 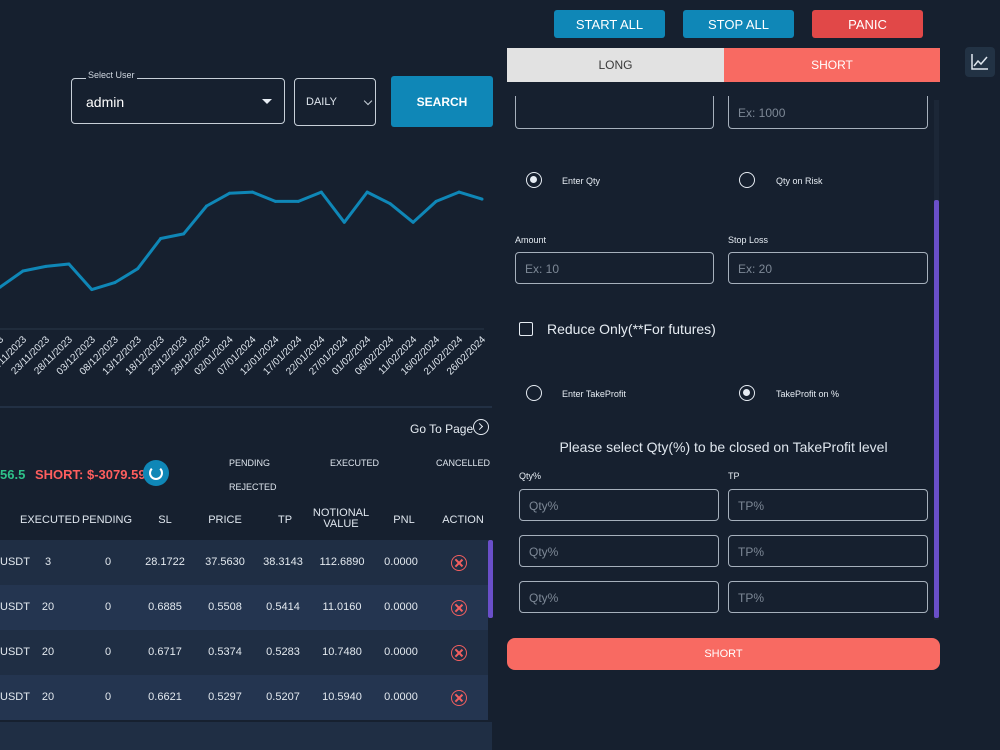 I want to click on x-tick-label: 023, so click(x=3, y=344).